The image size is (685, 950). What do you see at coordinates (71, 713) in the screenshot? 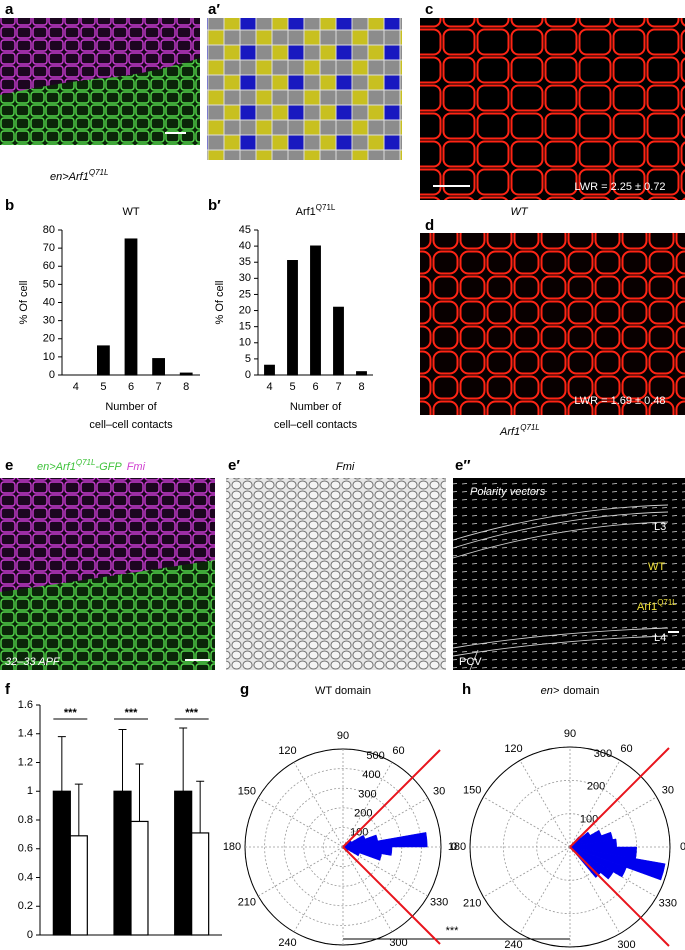
I see `annotation: ***` at bounding box center [71, 713].